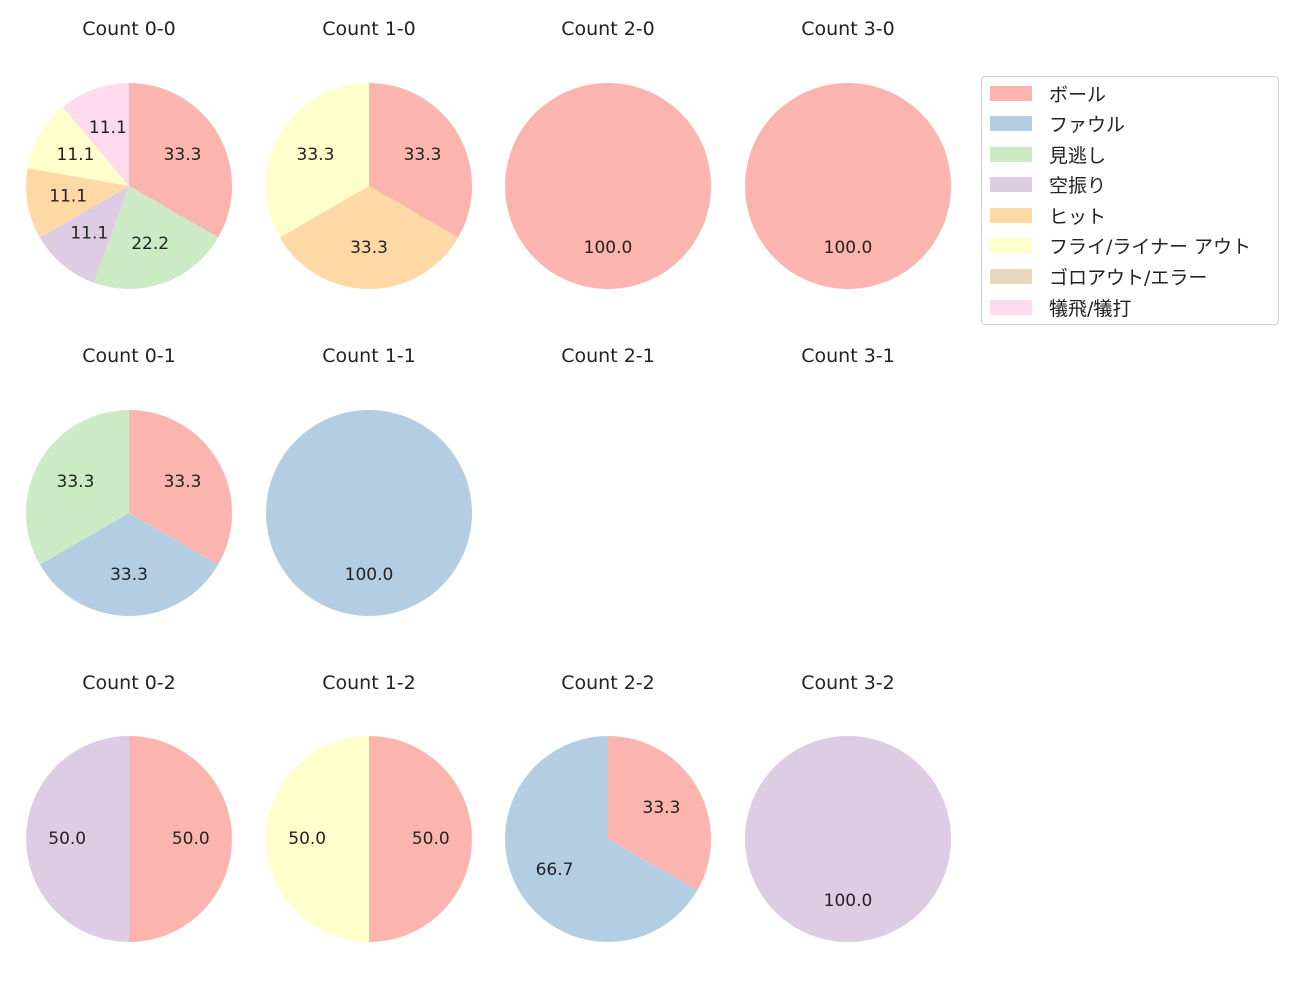 This screenshot has width=1300, height=1000. I want to click on legend-item-grounder-error: ゴロアウト/エラー, so click(1098, 276).